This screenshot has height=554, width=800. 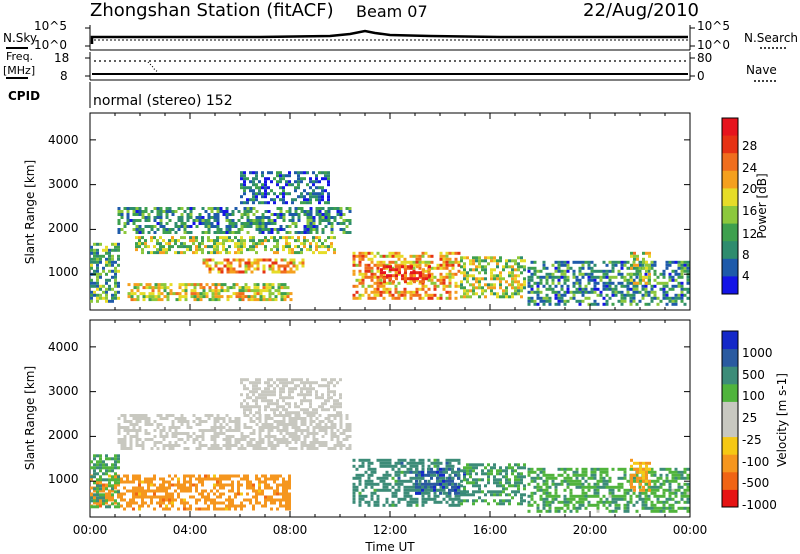 What do you see at coordinates (452, 469) in the screenshot?
I see `velocity-cell-r5` at bounding box center [452, 469].